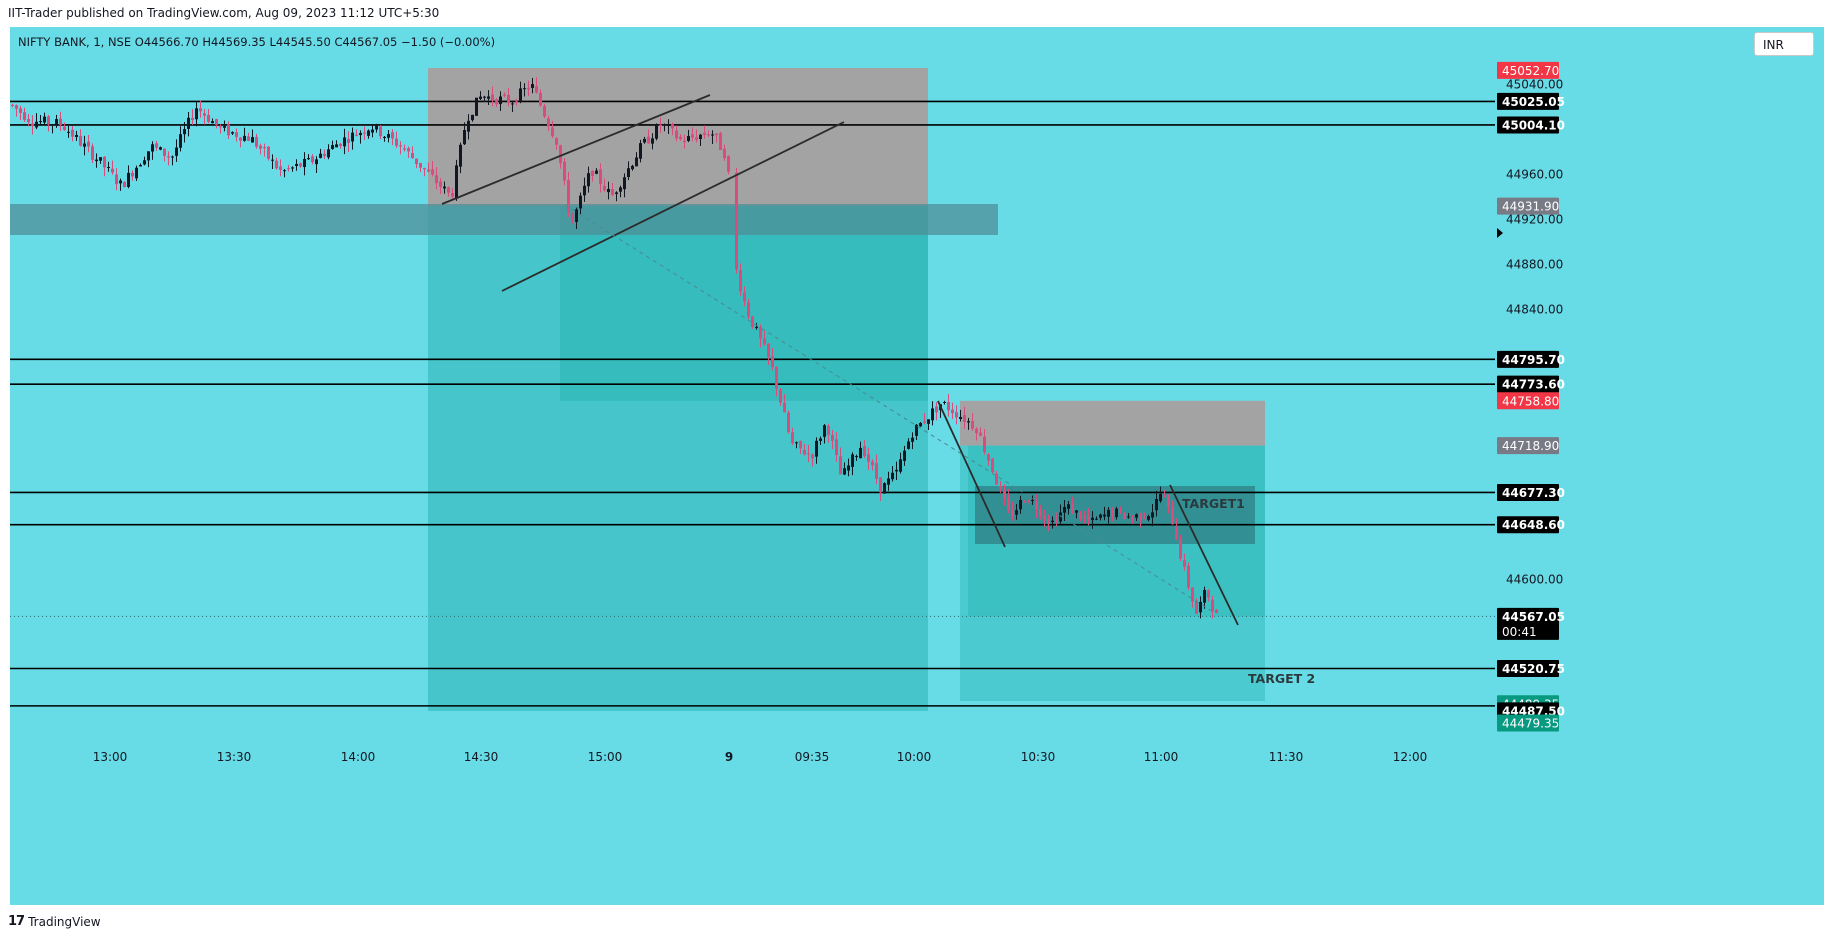 The image size is (1835, 939). I want to click on time-axis-tick: 13:30, so click(234, 757).